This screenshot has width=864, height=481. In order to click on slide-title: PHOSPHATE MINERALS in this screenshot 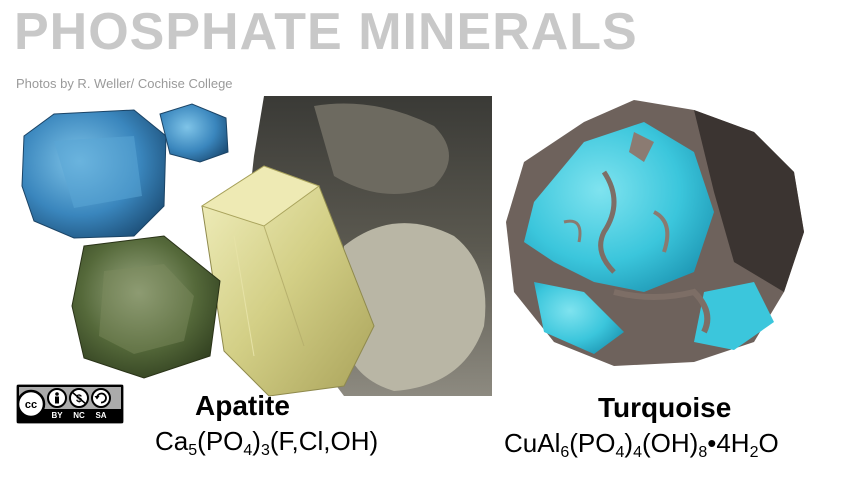, I will do `click(326, 32)`.